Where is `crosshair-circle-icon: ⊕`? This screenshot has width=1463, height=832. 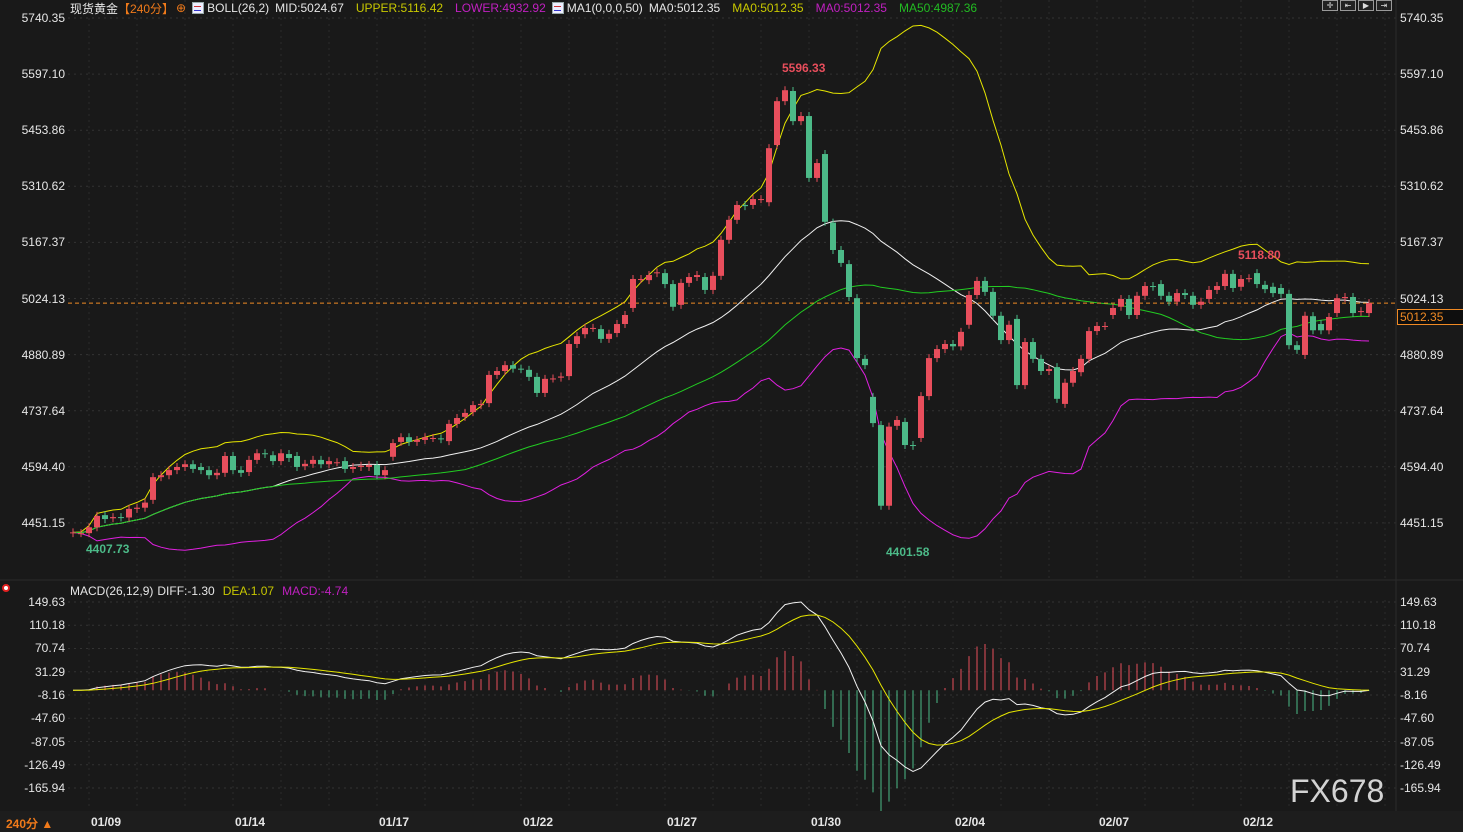
crosshair-circle-icon: ⊕ is located at coordinates (181, 8).